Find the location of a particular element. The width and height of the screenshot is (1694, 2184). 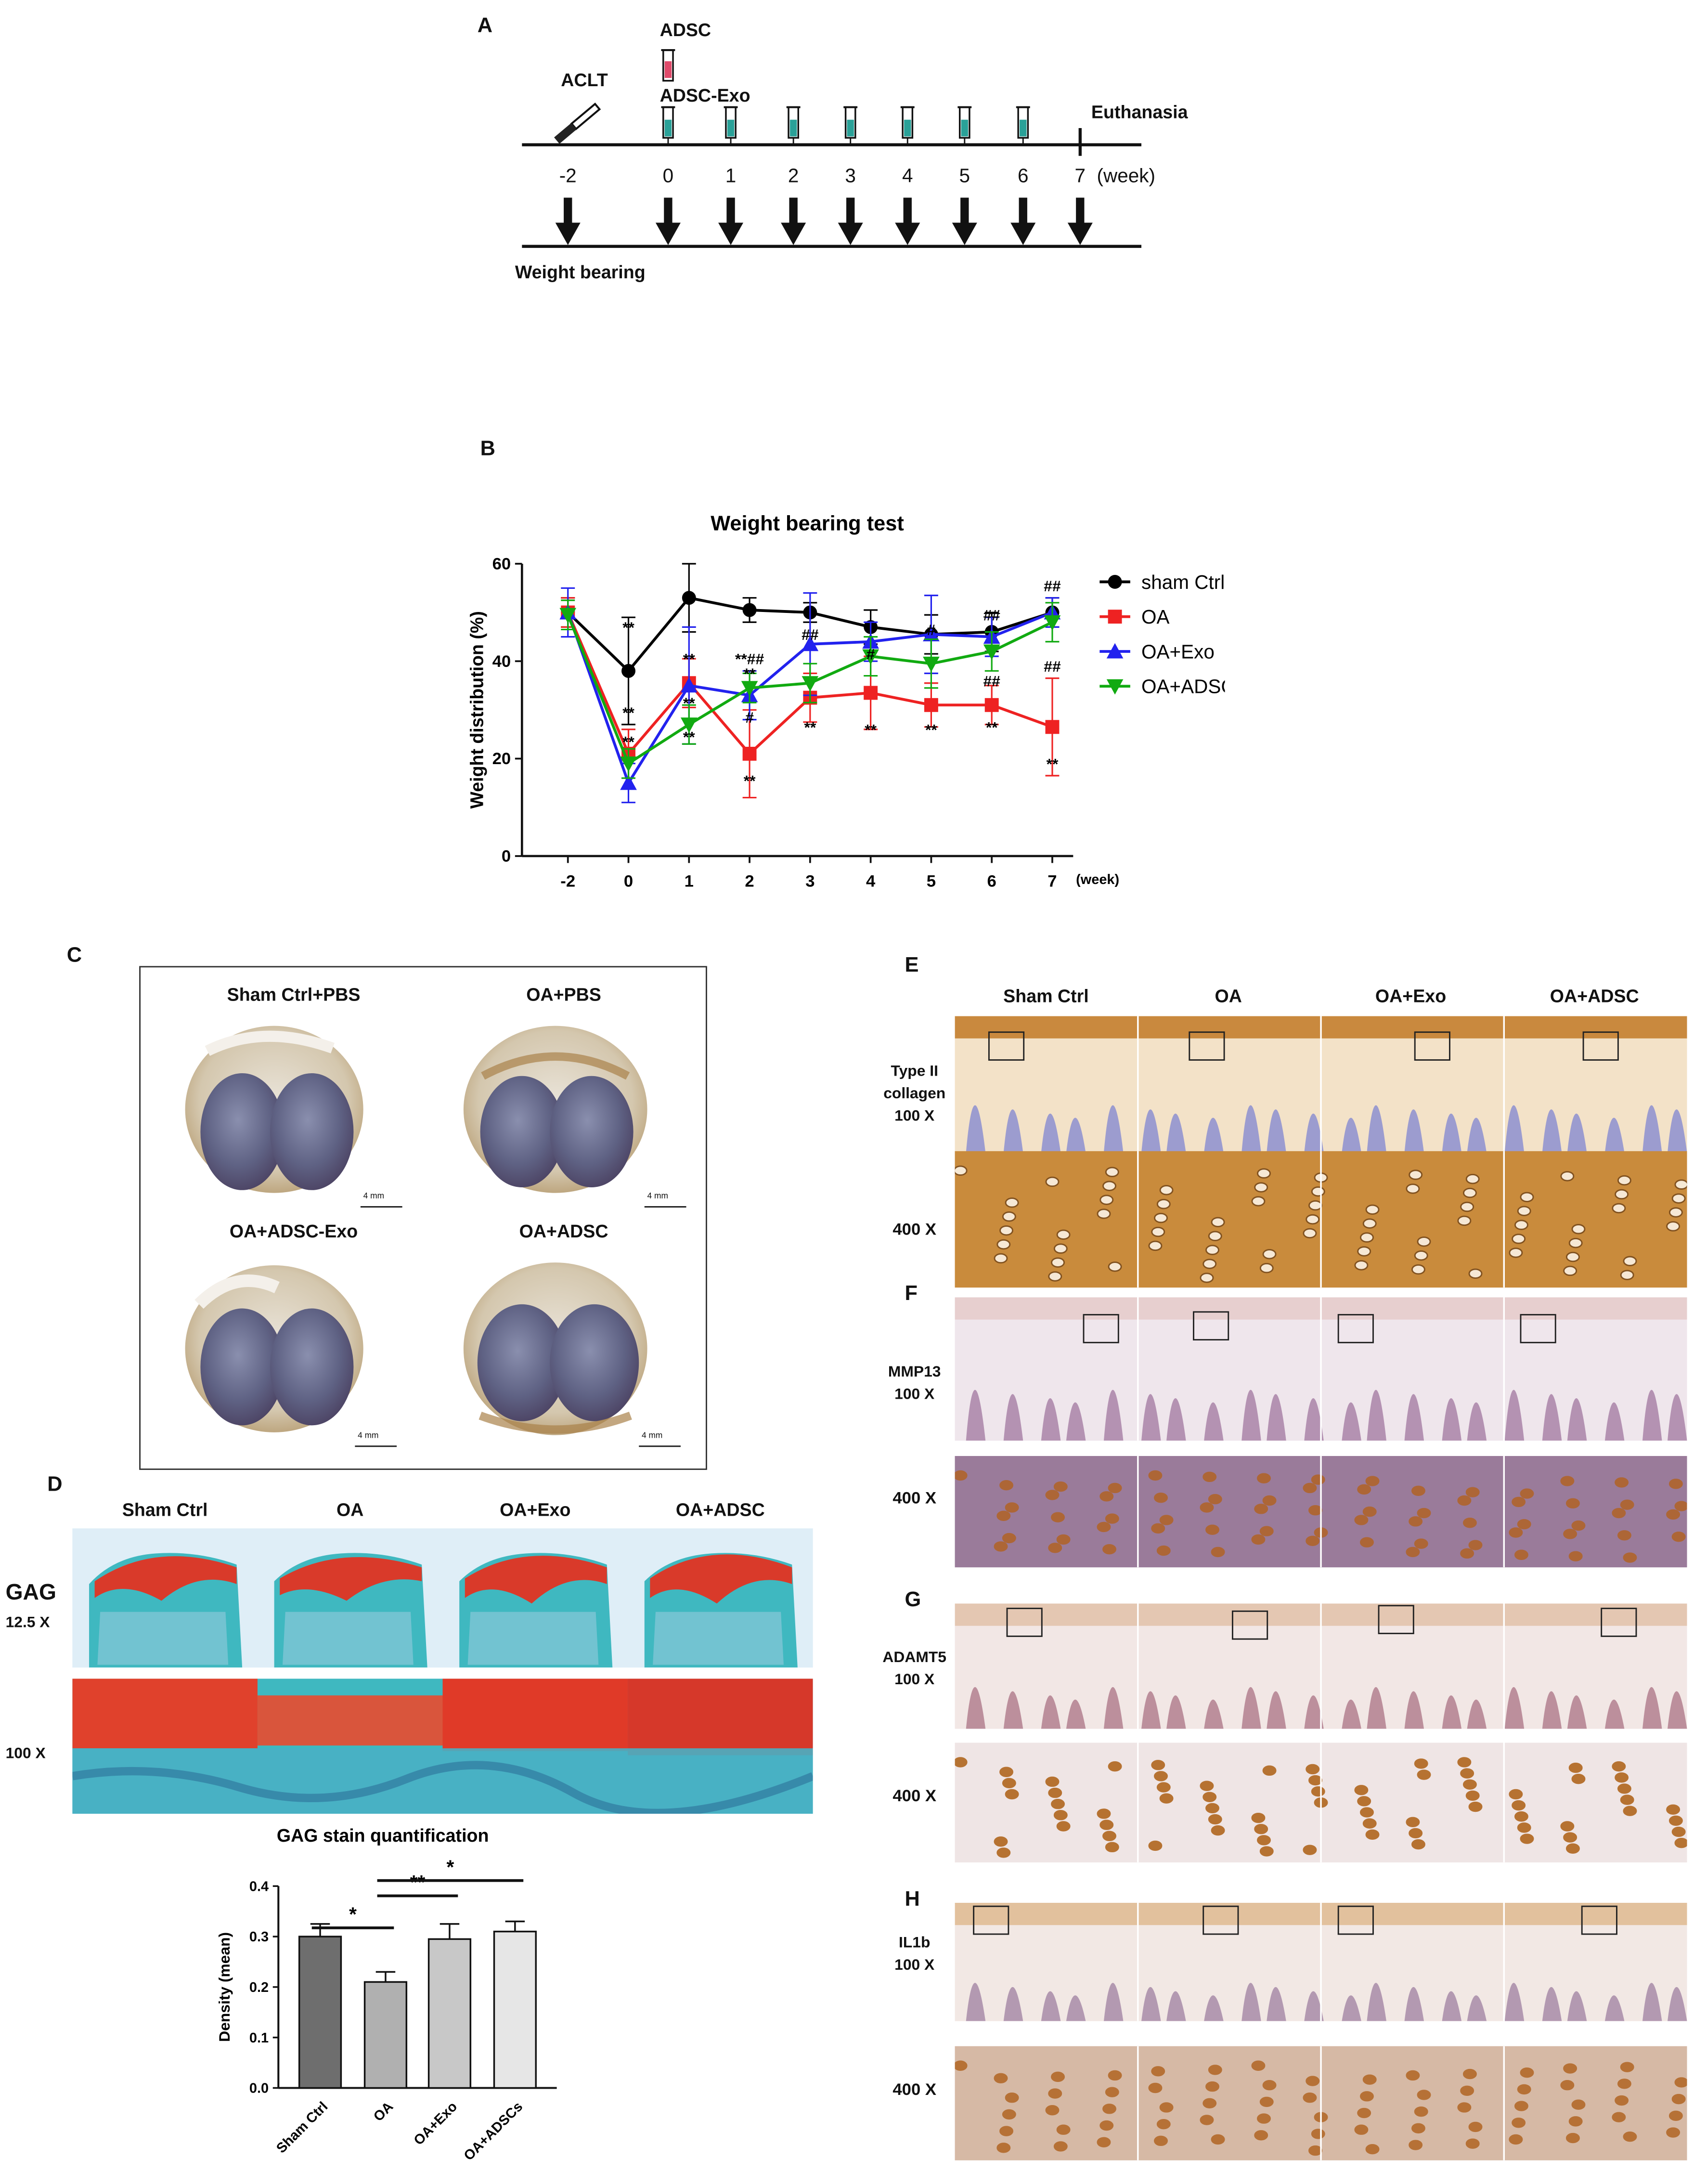

euthanasia-label: Euthanasia is located at coordinates (1139, 112).